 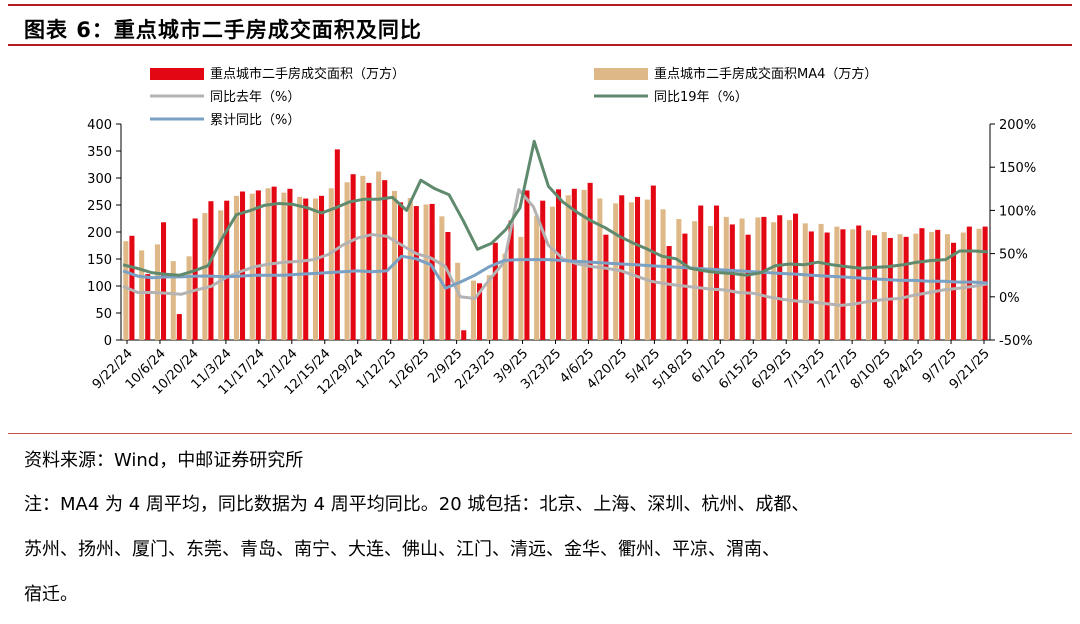 What do you see at coordinates (103, 314) in the screenshot?
I see `left-tick-label: 50` at bounding box center [103, 314].